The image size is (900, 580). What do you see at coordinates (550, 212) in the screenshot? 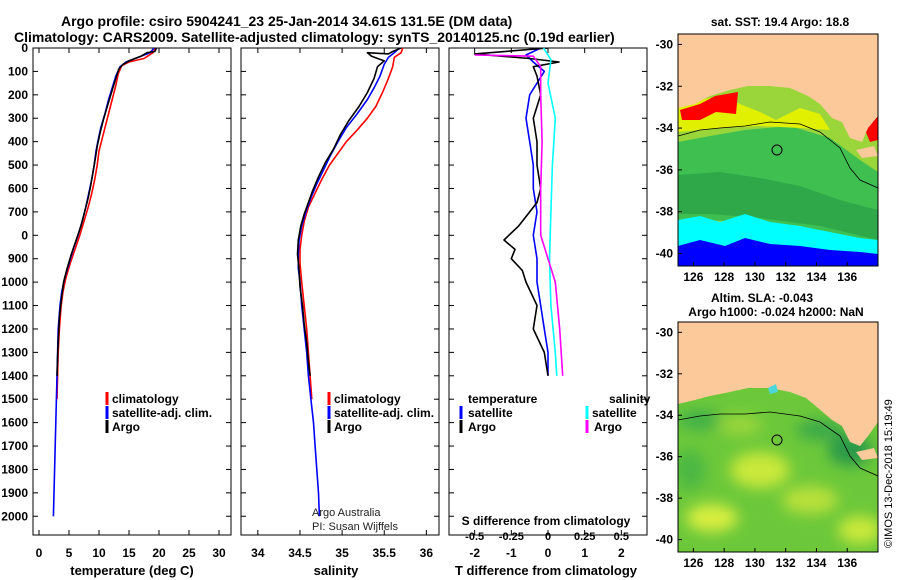
I see `series-line-s-satellite` at bounding box center [550, 212].